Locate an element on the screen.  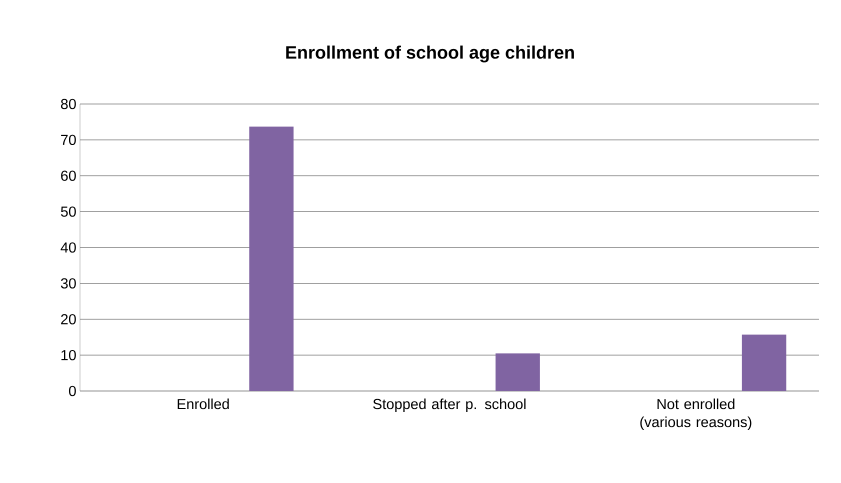
x-tick-label: Enrolled is located at coordinates (203, 404).